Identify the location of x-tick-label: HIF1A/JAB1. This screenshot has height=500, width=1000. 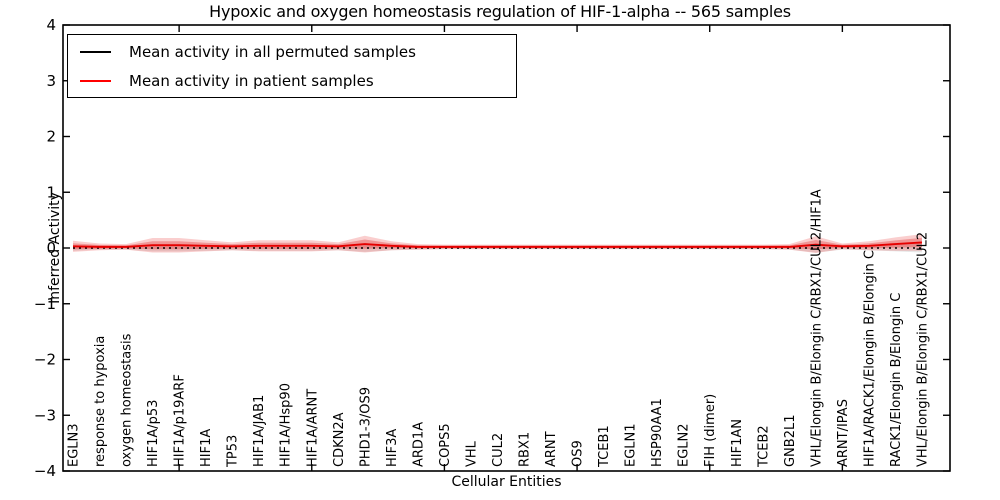
(259, 431).